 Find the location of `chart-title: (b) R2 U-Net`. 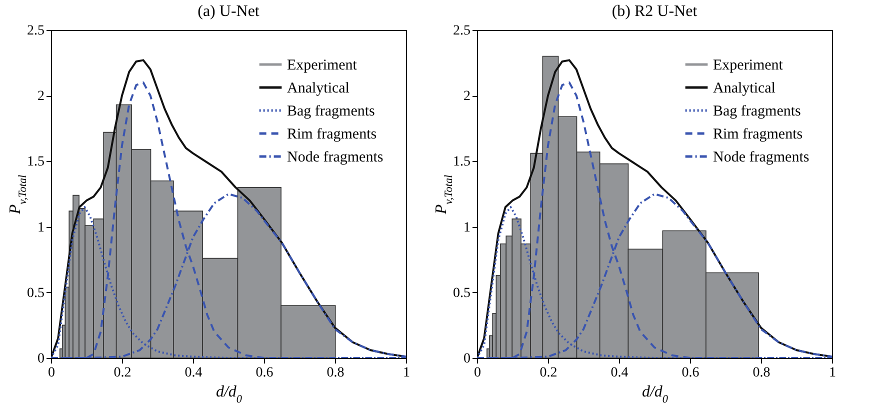

chart-title: (b) R2 U-Net is located at coordinates (655, 11).